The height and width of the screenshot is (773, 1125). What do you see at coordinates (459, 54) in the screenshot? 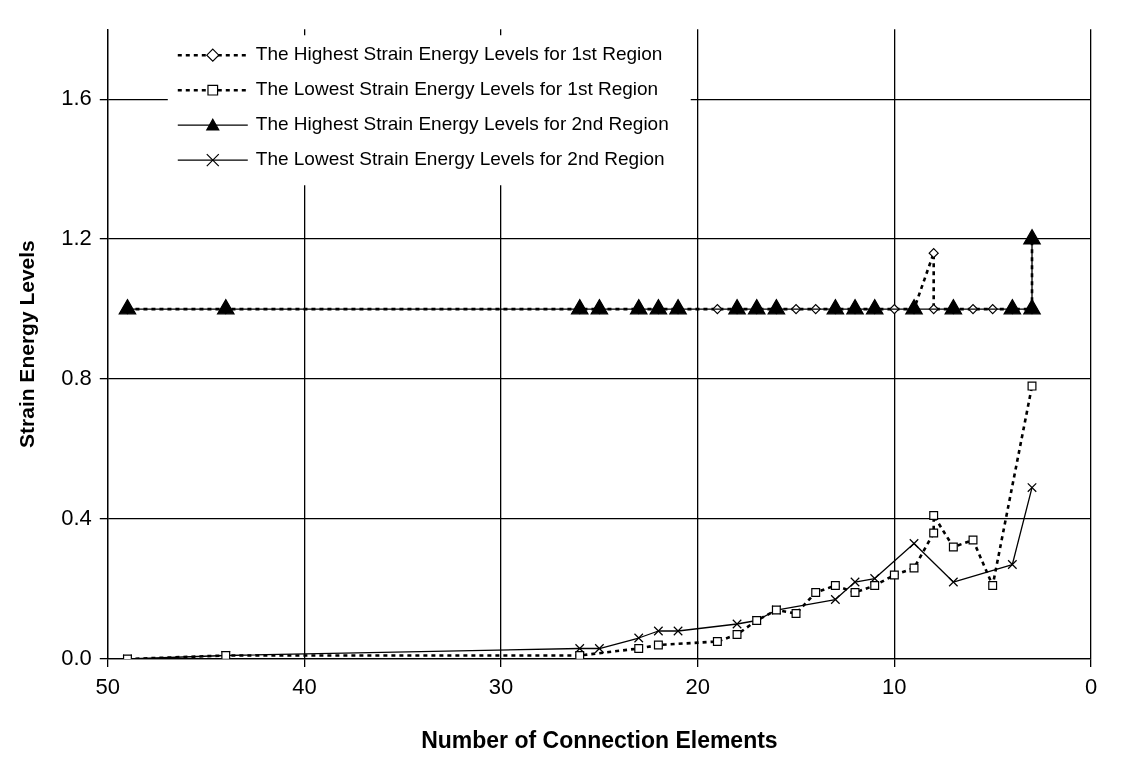
I see `legend-label: The Highest Strain Energy Levels for 1st Region` at bounding box center [459, 54].